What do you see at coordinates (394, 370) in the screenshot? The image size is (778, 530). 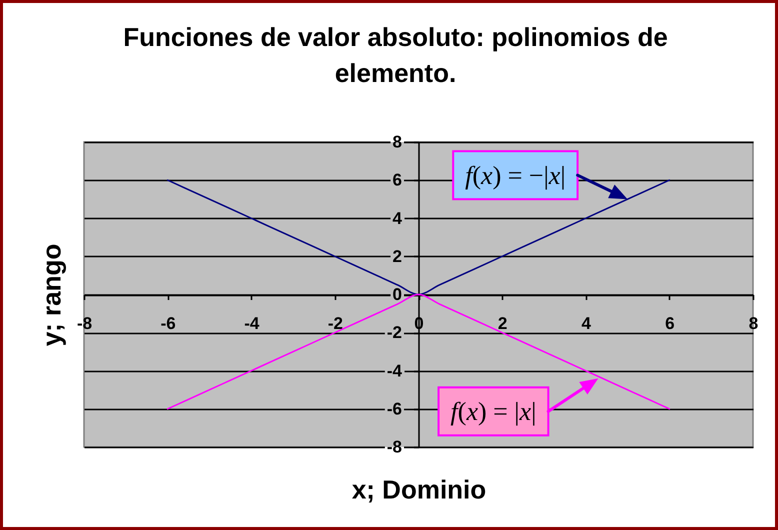 I see `y-tick-label: -4` at bounding box center [394, 370].